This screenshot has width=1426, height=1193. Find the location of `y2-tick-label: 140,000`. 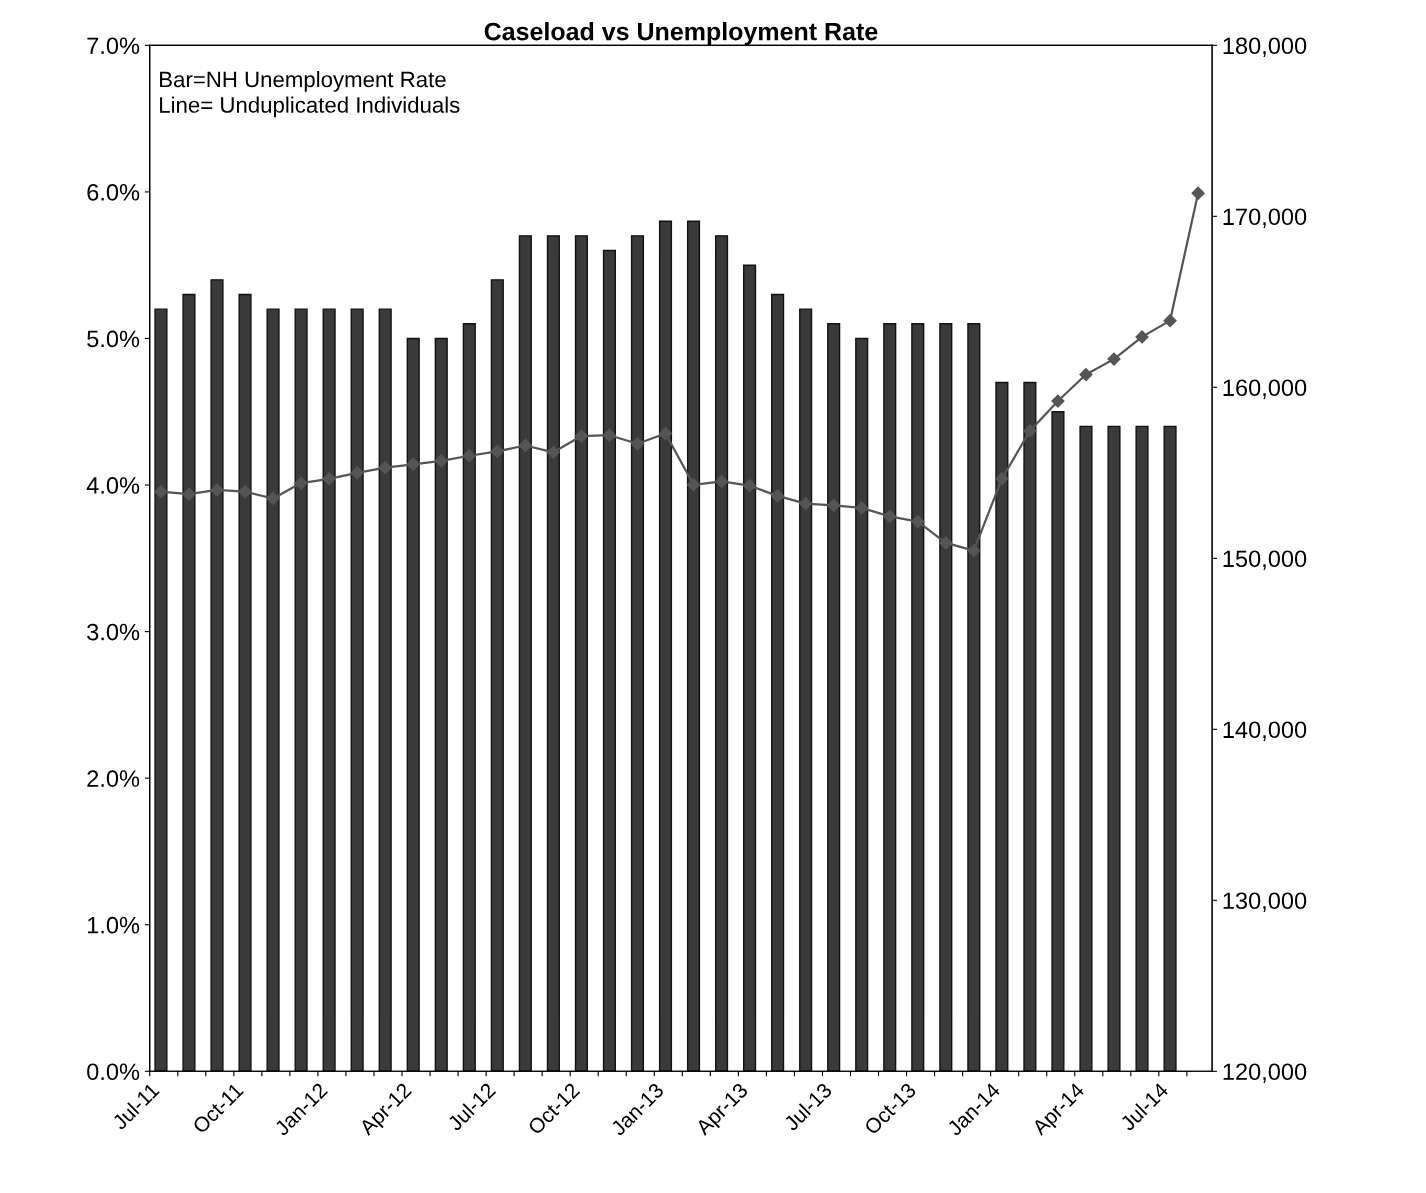

y2-tick-label: 140,000 is located at coordinates (1265, 731).